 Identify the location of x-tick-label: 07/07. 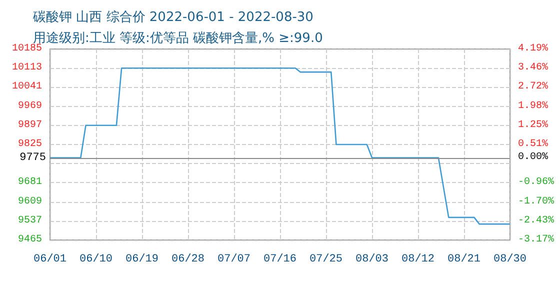
(234, 260).